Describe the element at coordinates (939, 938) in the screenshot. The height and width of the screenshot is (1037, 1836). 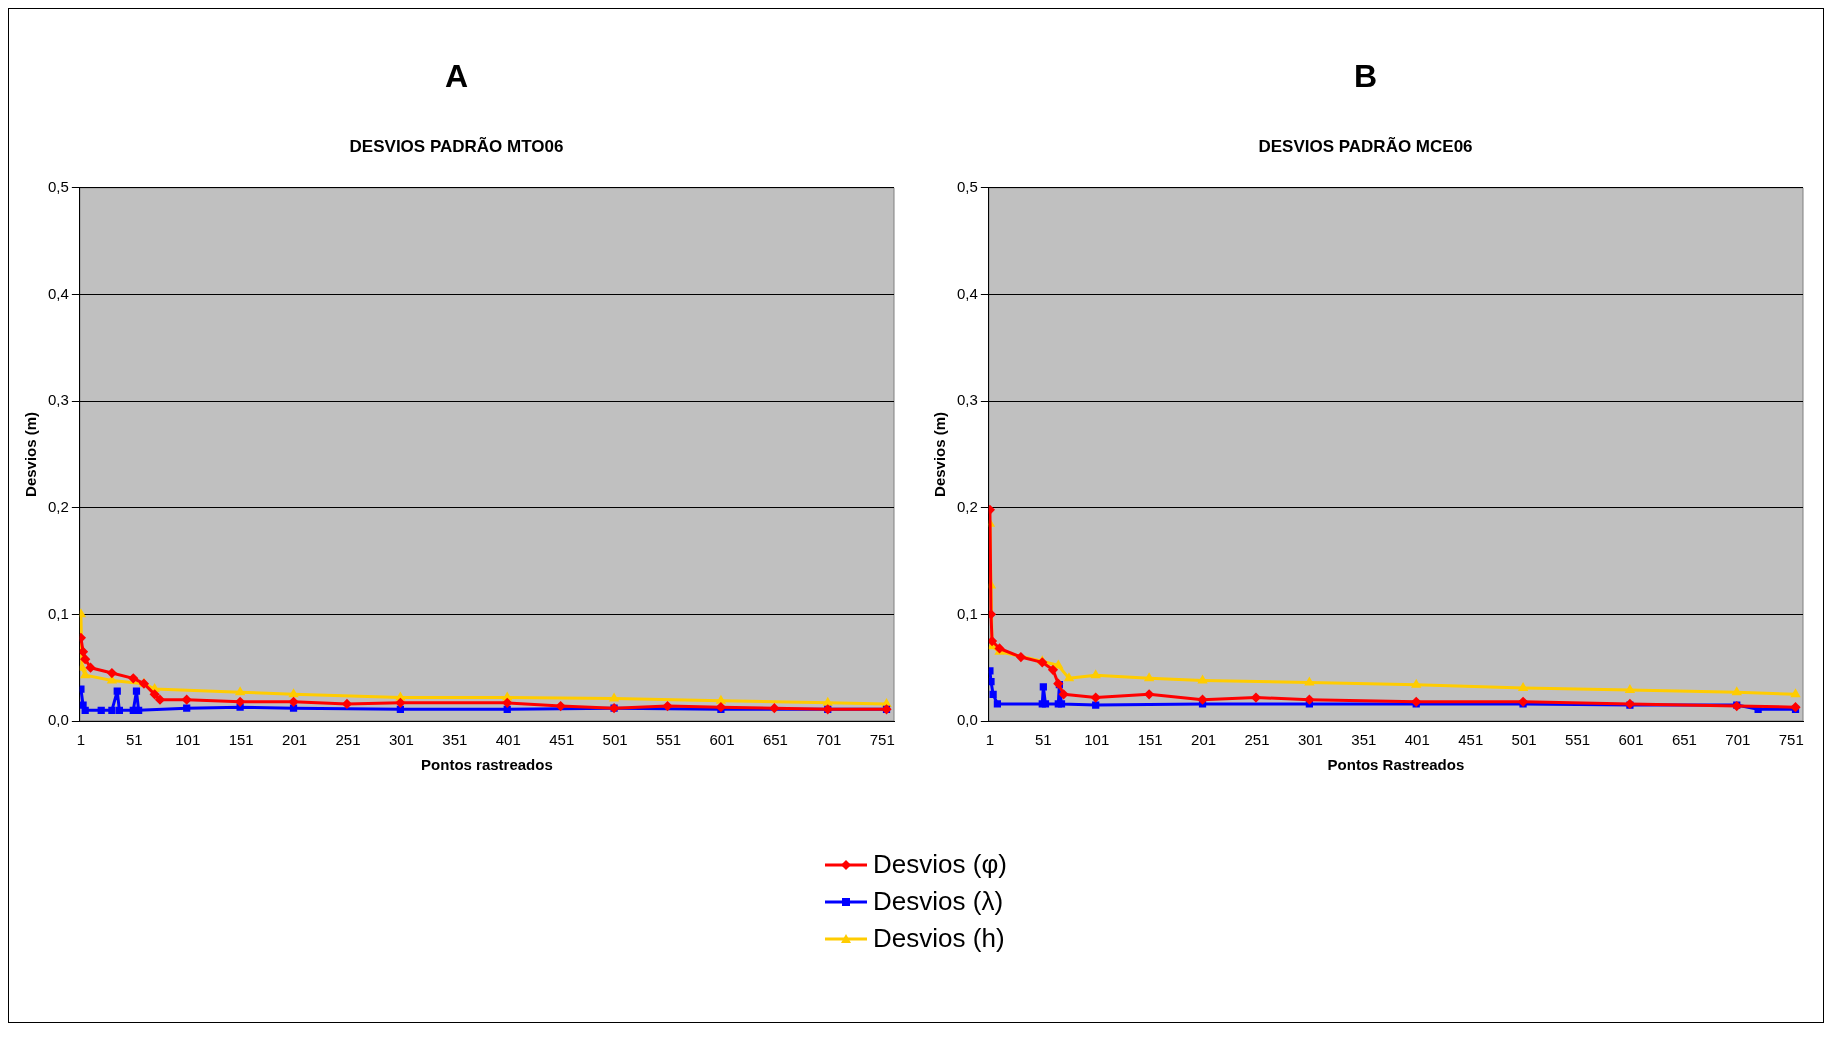
I see `legend-label: Desvios (h)` at that location.